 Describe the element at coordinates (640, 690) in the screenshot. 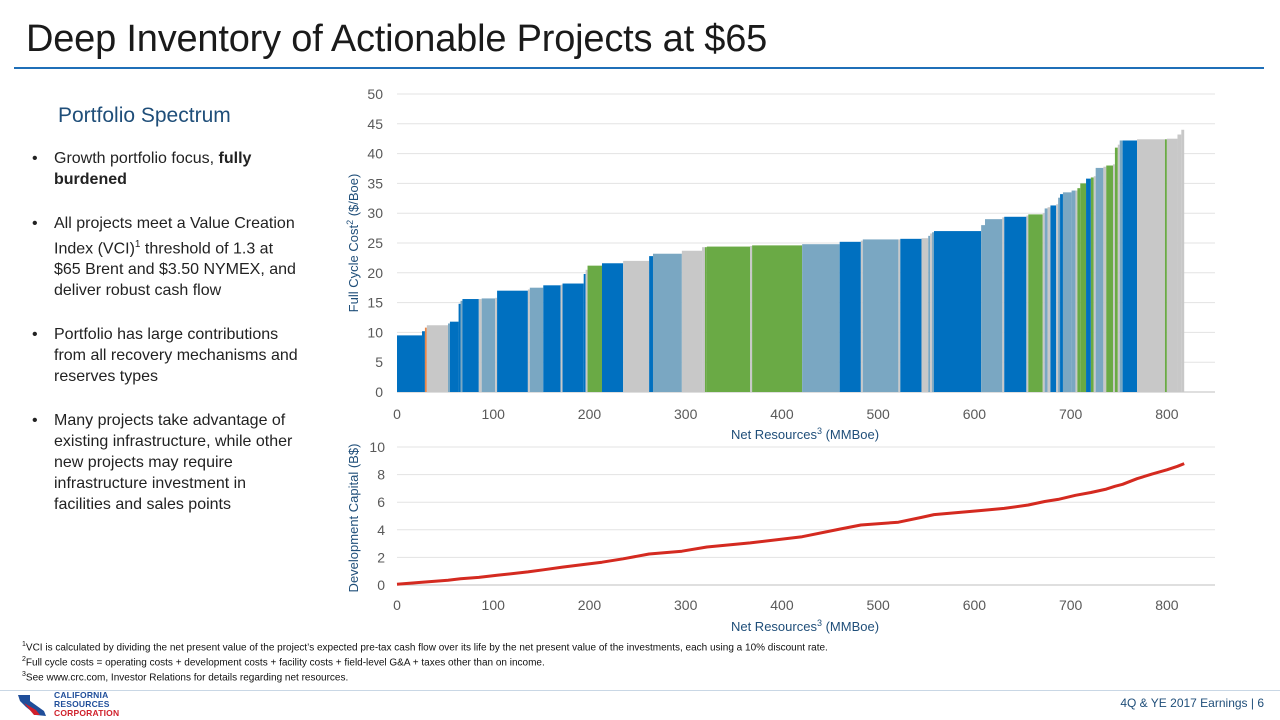

I see `footer-divider` at that location.